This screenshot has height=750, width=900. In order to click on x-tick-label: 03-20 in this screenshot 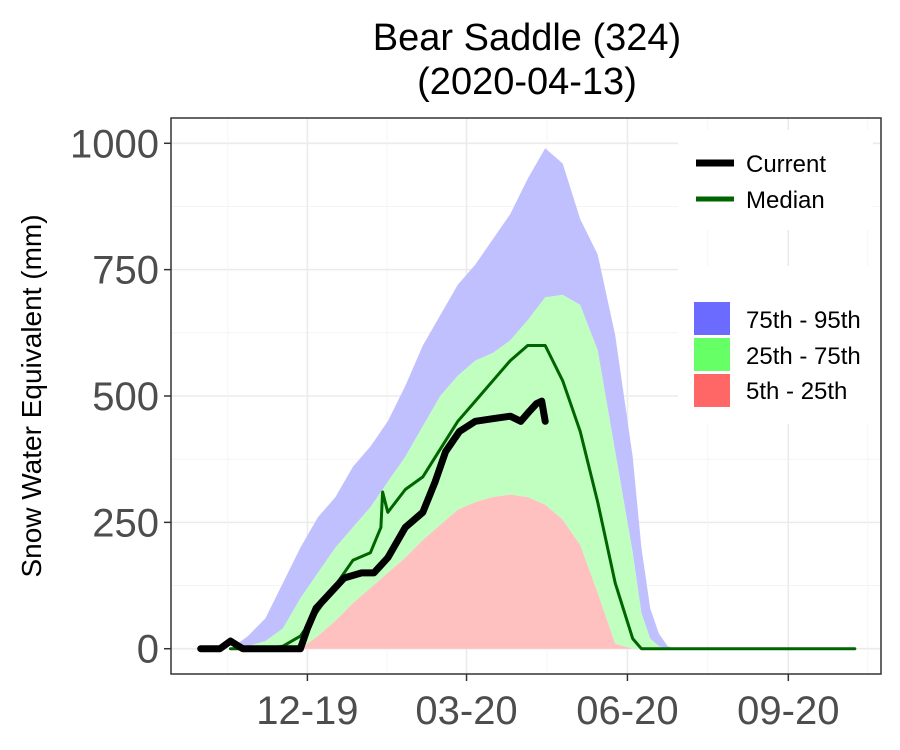, I will do `click(466, 711)`.